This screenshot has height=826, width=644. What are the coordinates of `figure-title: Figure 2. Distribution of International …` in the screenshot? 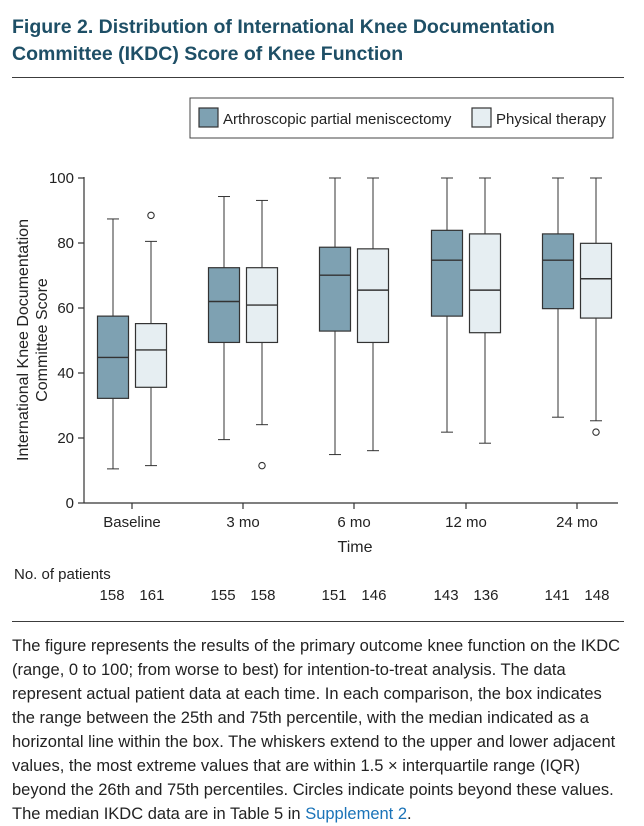 It's located at (283, 40).